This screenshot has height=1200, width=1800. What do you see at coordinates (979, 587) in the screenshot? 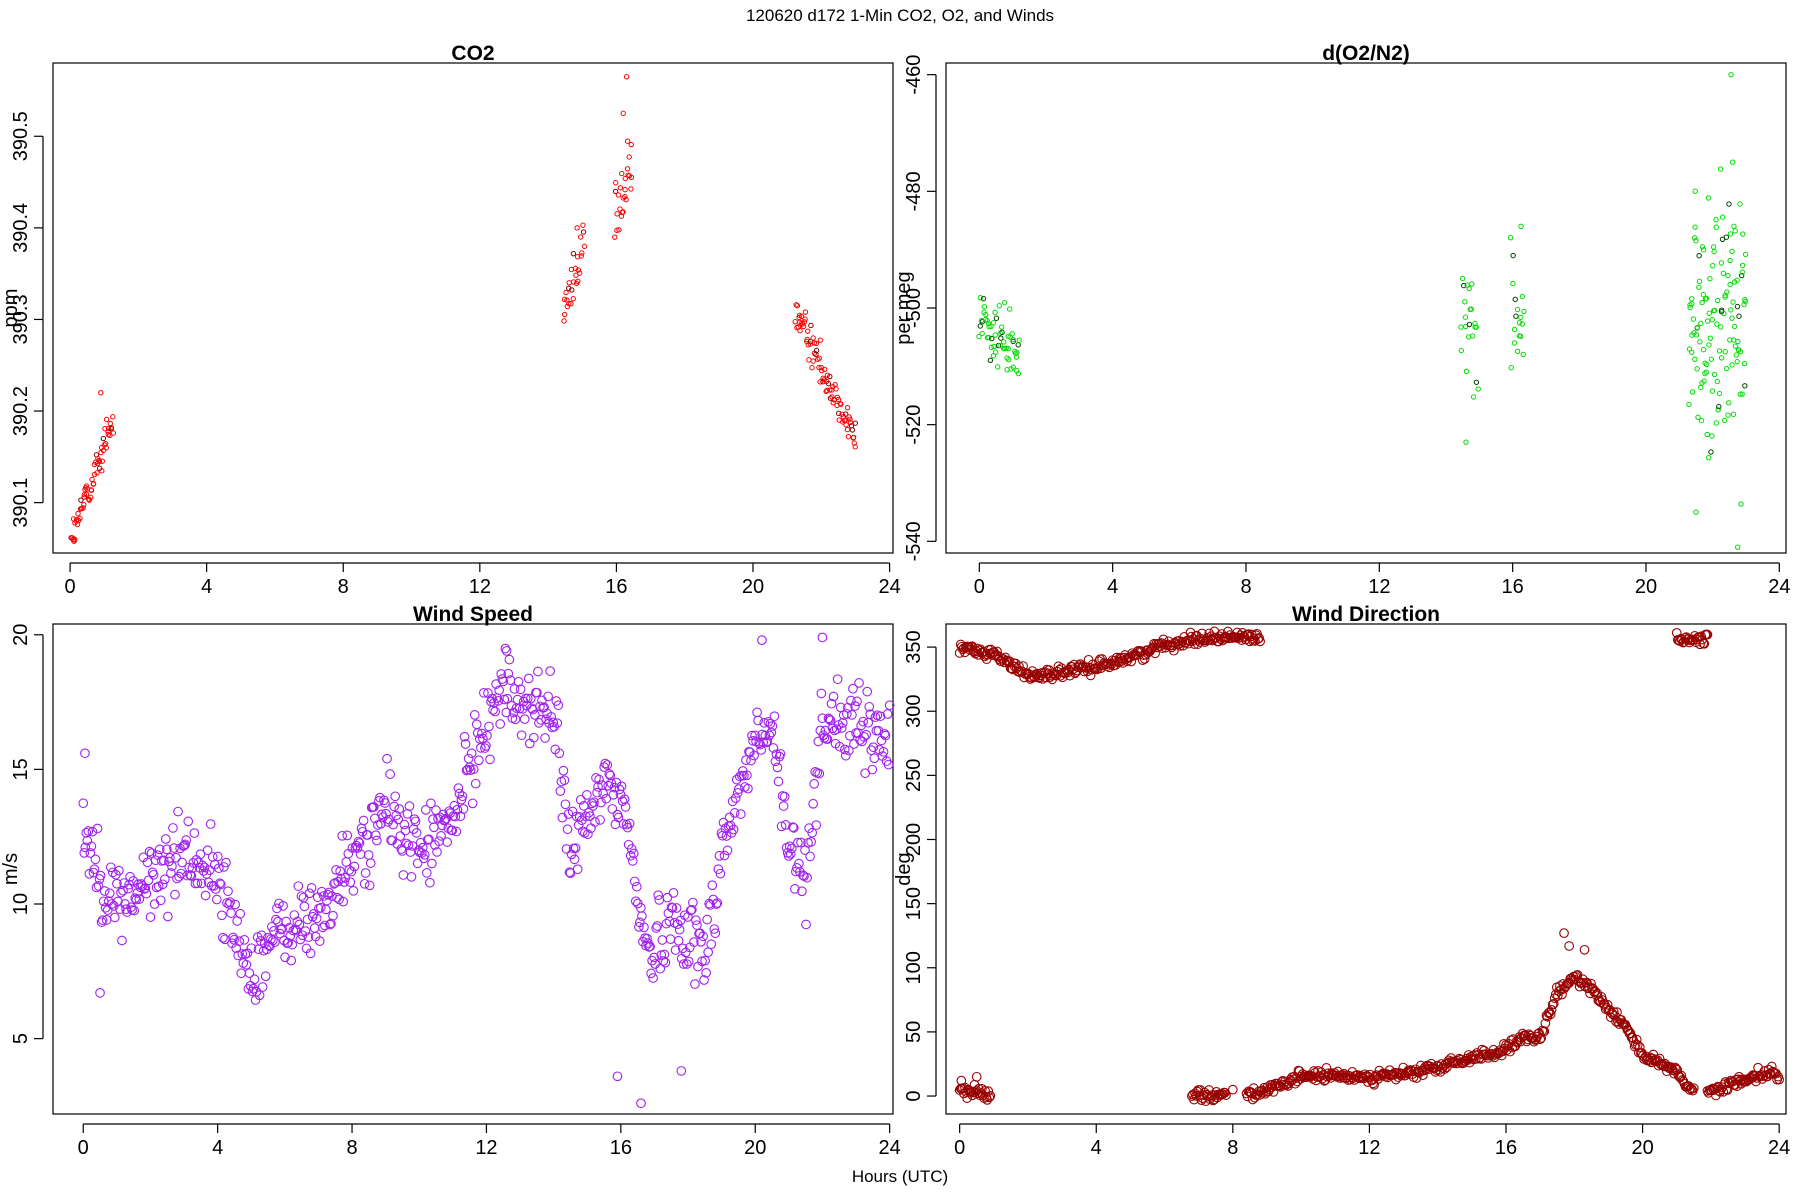
I see `o2n2-x-tick-label: 0` at bounding box center [979, 587].